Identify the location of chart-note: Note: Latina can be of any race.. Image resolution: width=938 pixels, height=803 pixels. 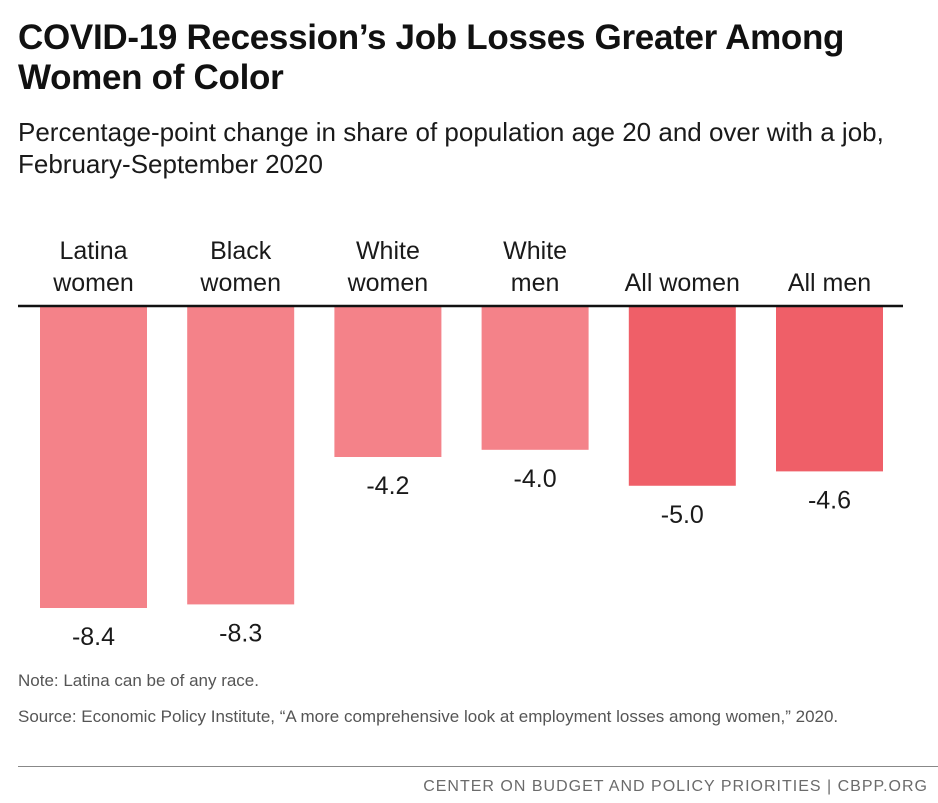
(138, 680).